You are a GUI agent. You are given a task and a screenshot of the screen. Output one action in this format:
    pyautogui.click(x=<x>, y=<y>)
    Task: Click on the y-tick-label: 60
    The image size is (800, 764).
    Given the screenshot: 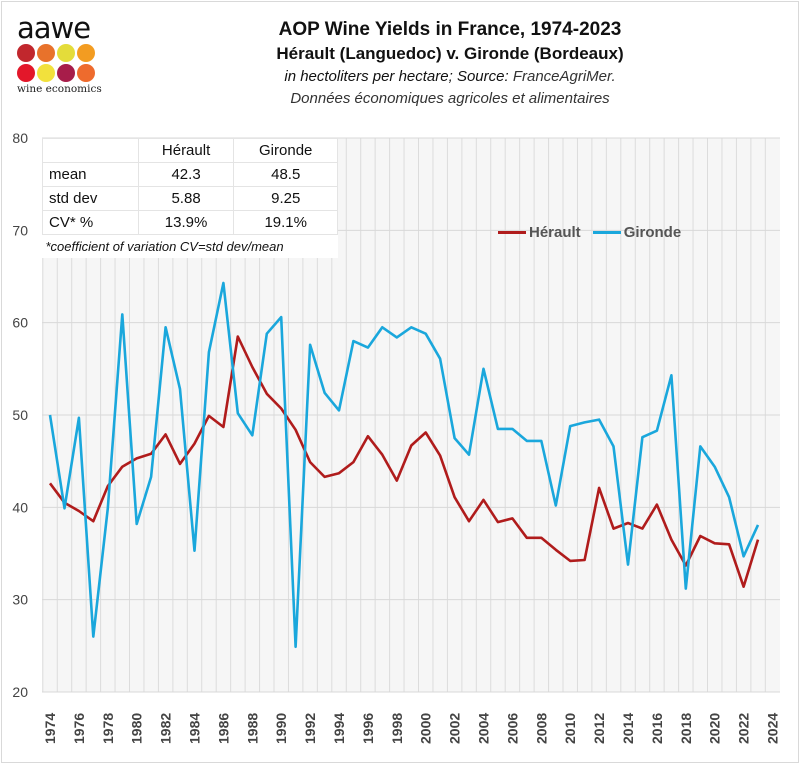 What is the action you would take?
    pyautogui.click(x=20, y=323)
    